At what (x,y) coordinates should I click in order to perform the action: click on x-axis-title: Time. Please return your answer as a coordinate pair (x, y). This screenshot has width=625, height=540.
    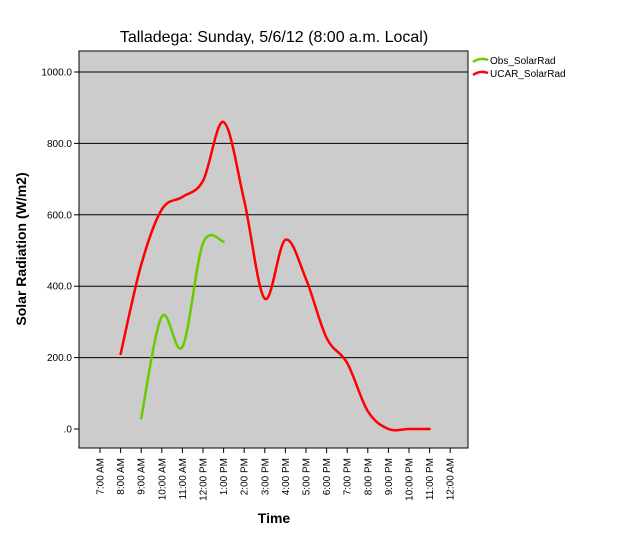
    Looking at the image, I should click on (274, 518).